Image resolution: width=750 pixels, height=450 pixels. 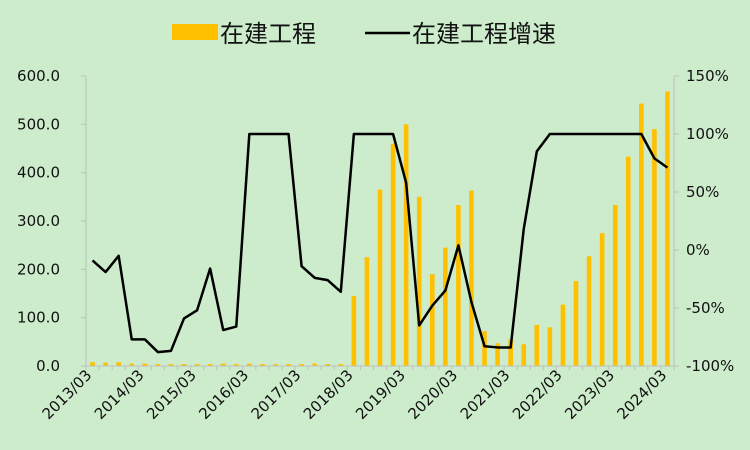 I want to click on x-tick-label-group: 2020/03, so click(x=432, y=394).